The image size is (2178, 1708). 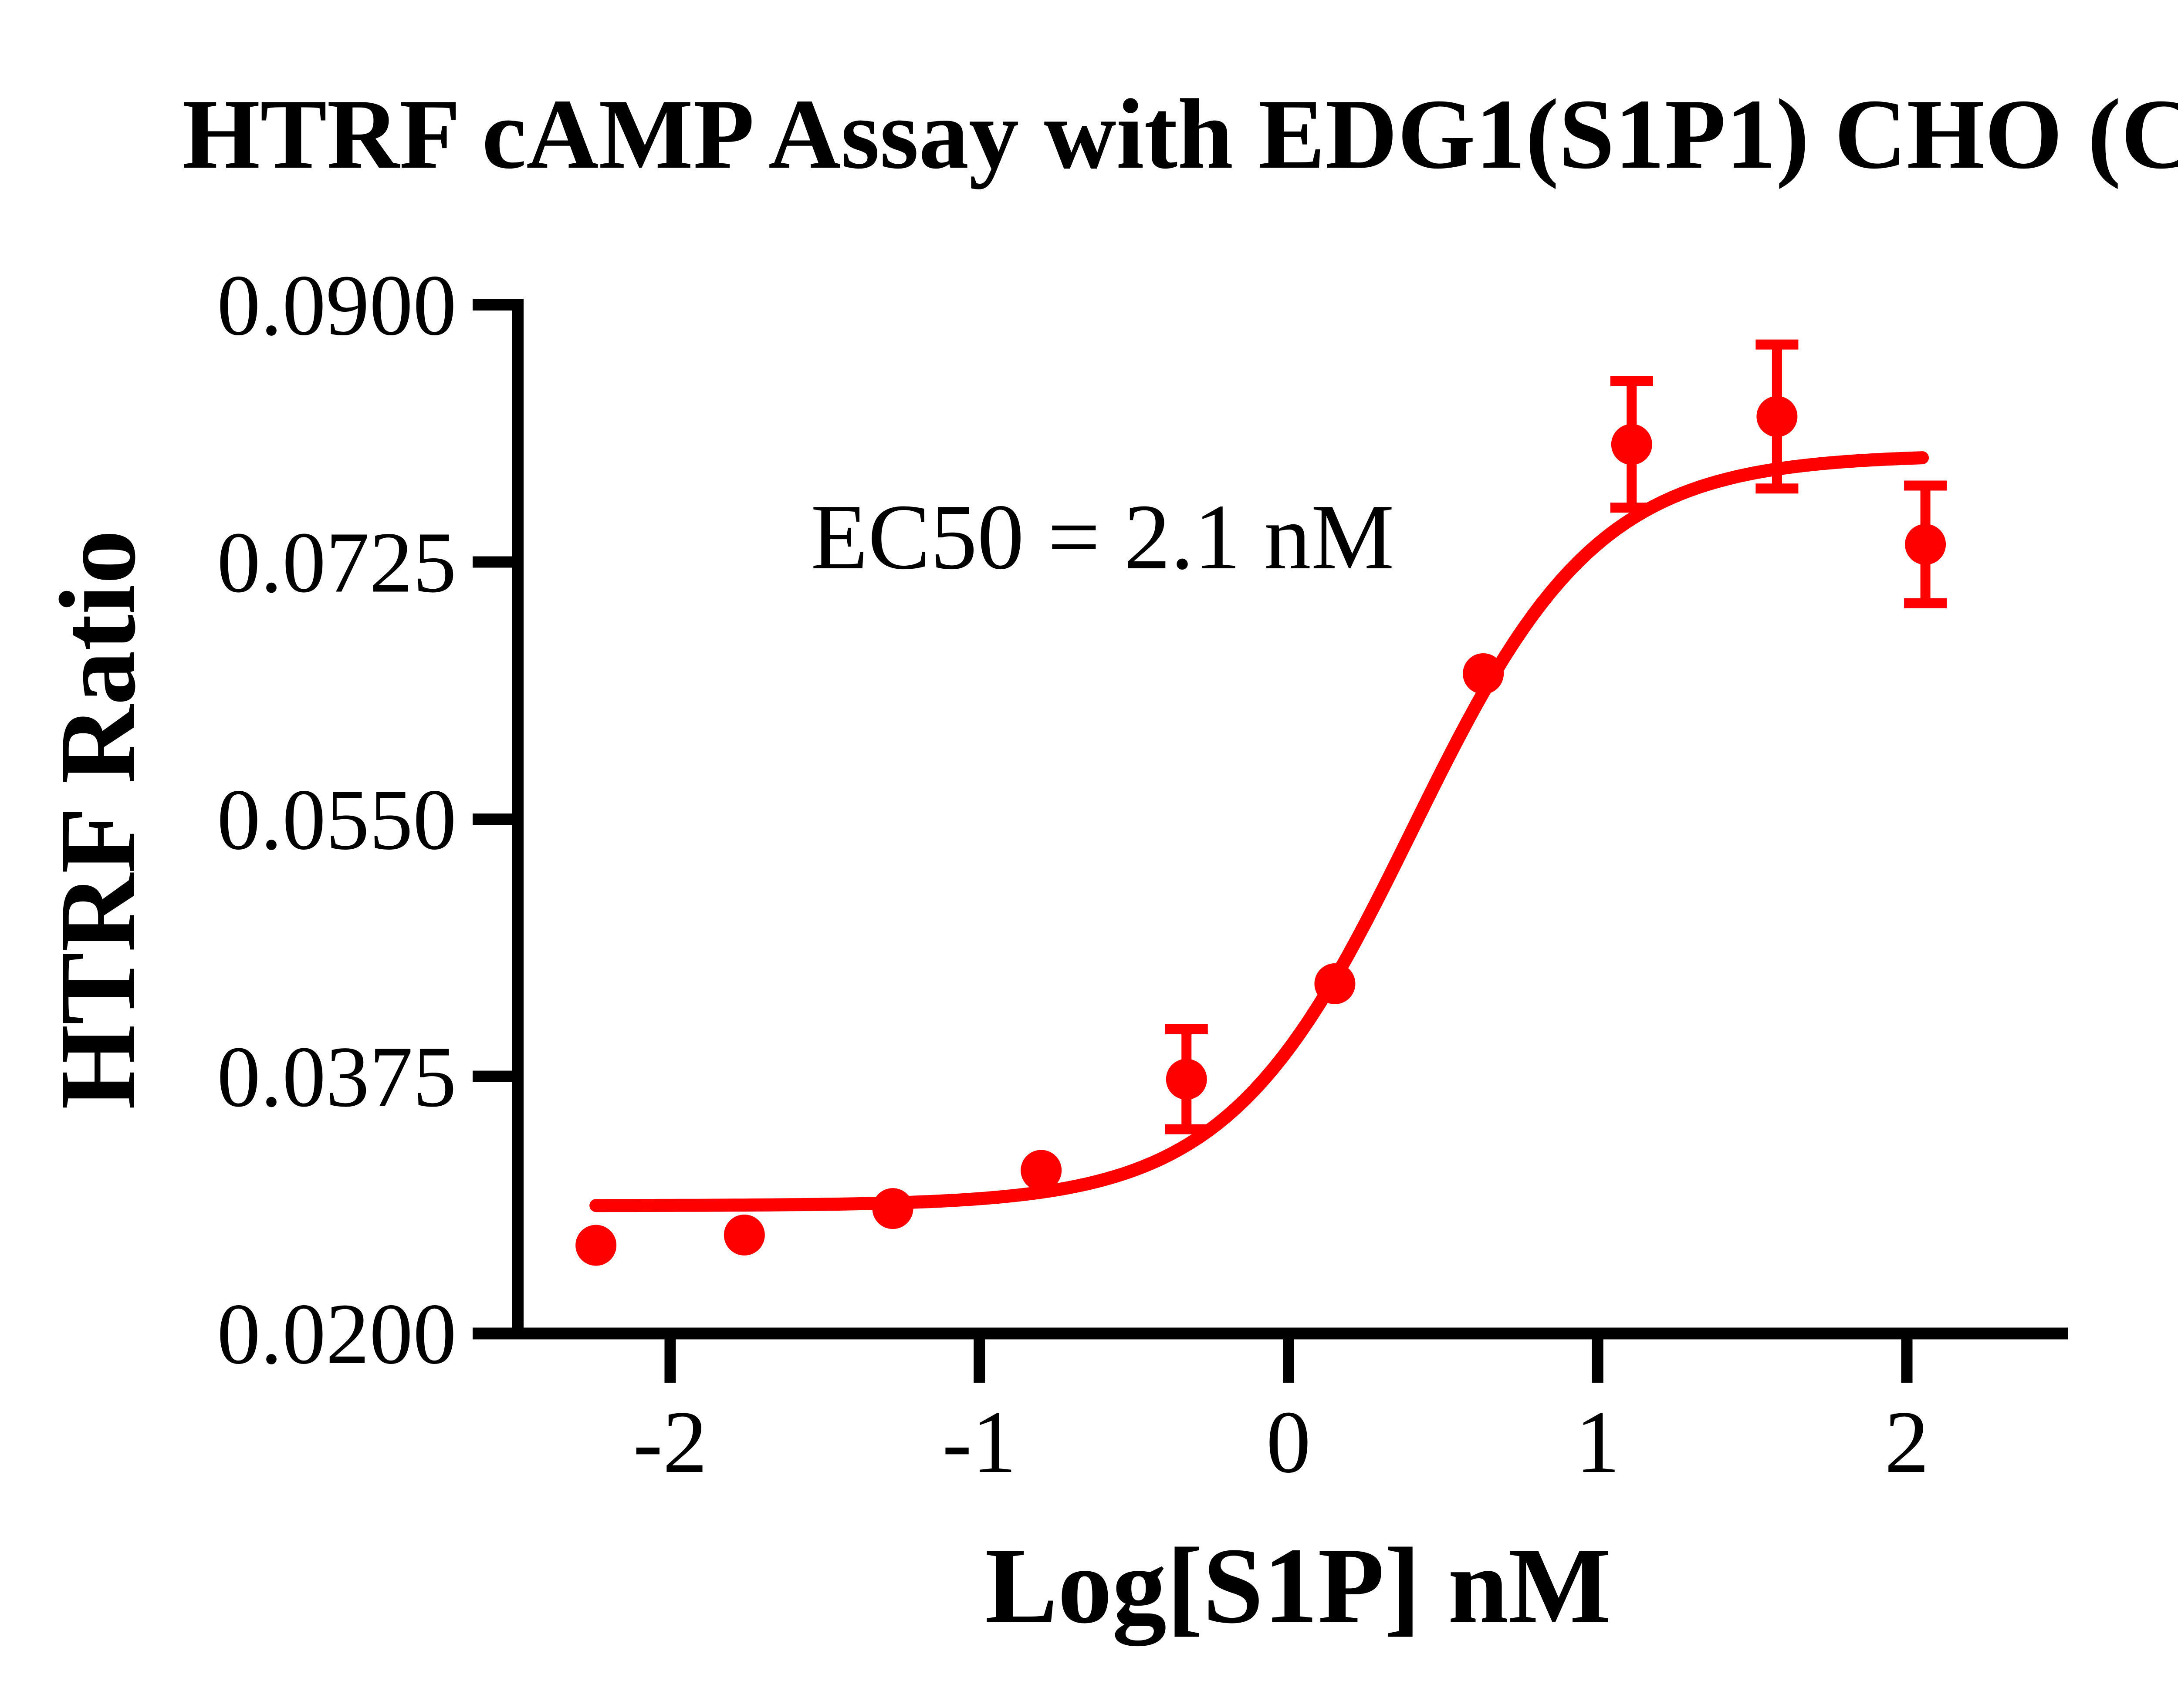 I want to click on x-tick-labels: -2 -1 0 1 2, so click(x=1281, y=1442).